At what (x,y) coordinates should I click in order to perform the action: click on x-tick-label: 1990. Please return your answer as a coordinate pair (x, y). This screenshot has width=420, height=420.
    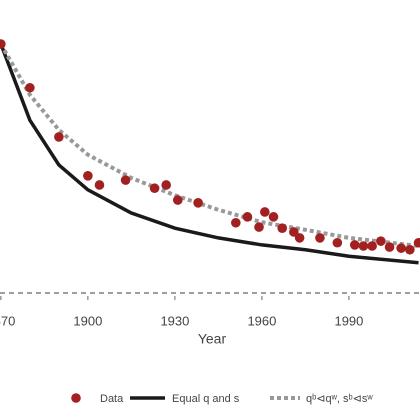
    Looking at the image, I should click on (348, 320).